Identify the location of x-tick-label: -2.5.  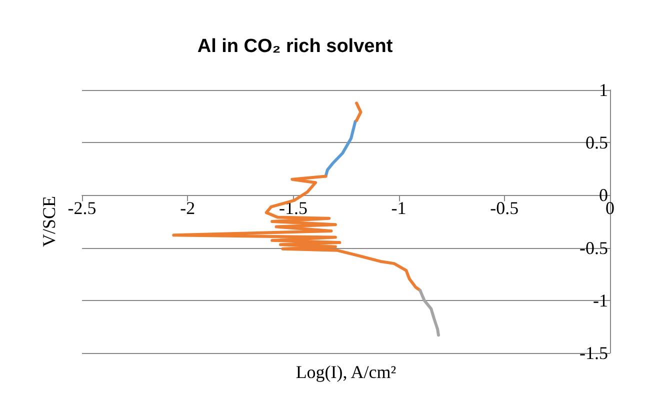
(82, 208).